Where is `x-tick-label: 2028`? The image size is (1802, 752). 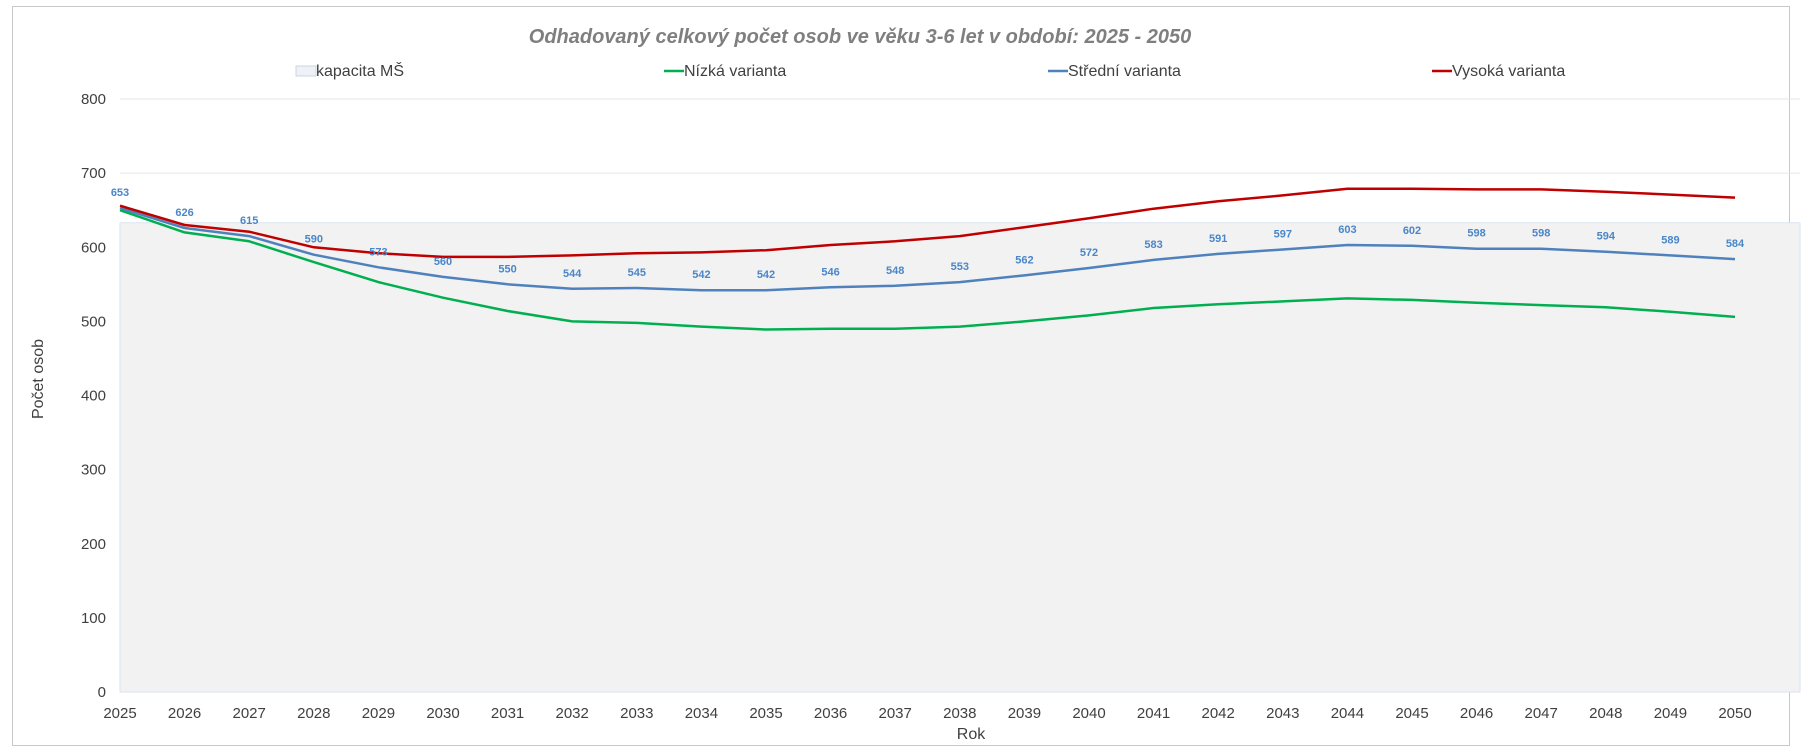
x-tick-label: 2028 is located at coordinates (313, 713).